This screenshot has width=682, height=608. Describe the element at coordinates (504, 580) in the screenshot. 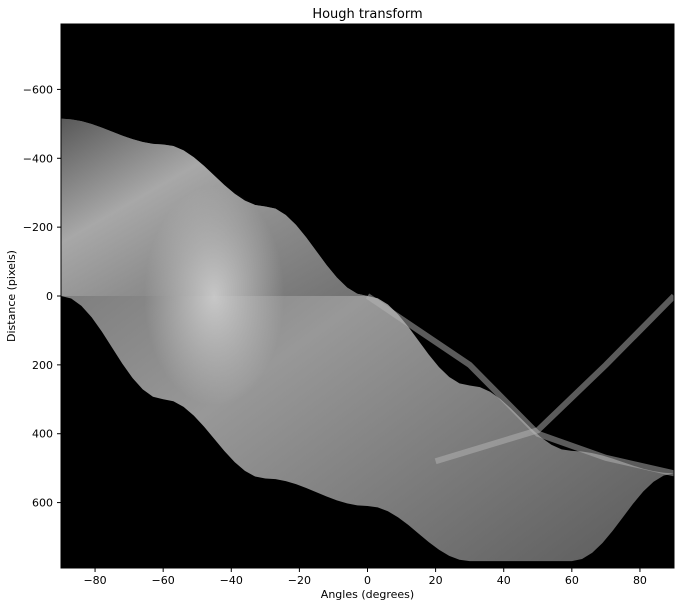

I see `x-tick-label: 40` at that location.